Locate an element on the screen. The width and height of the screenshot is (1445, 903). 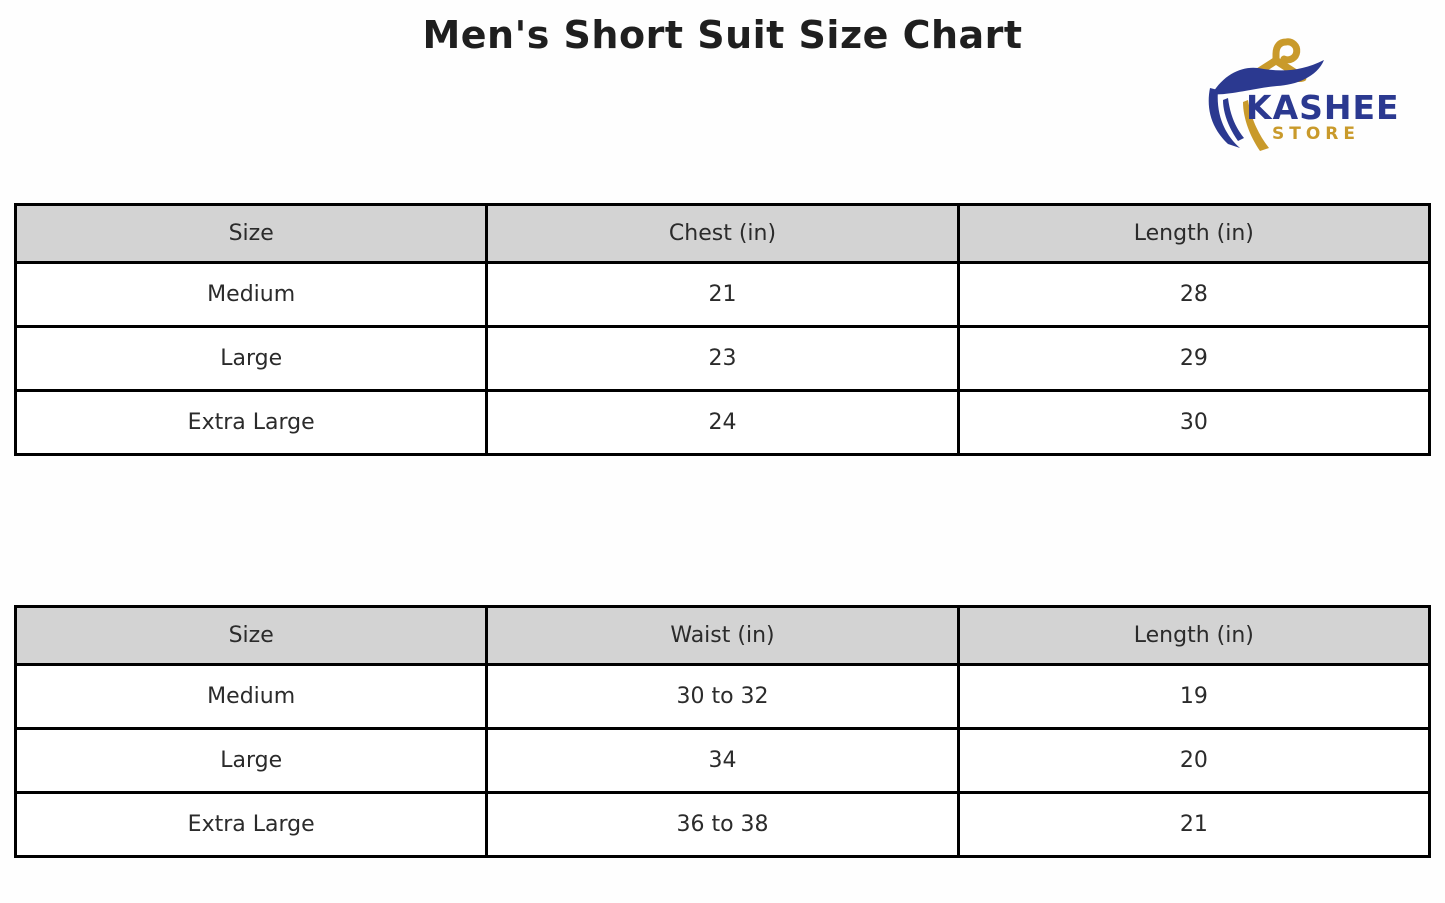
length-cell: 28 is located at coordinates (1194, 294).